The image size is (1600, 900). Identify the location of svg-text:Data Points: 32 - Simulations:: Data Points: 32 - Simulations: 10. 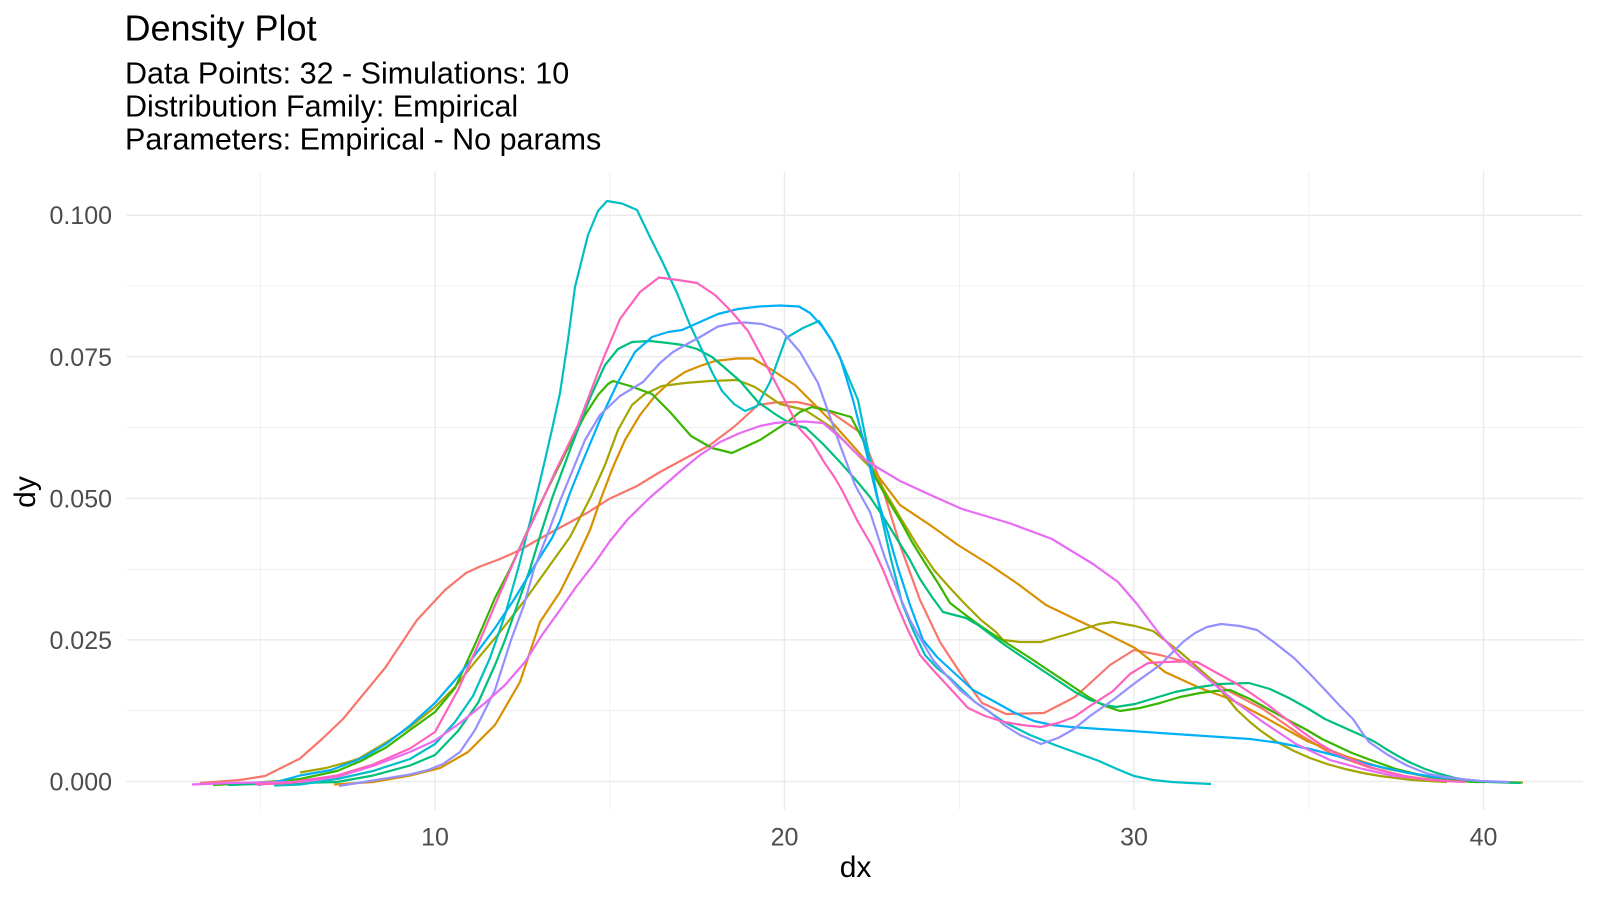
(347, 73).